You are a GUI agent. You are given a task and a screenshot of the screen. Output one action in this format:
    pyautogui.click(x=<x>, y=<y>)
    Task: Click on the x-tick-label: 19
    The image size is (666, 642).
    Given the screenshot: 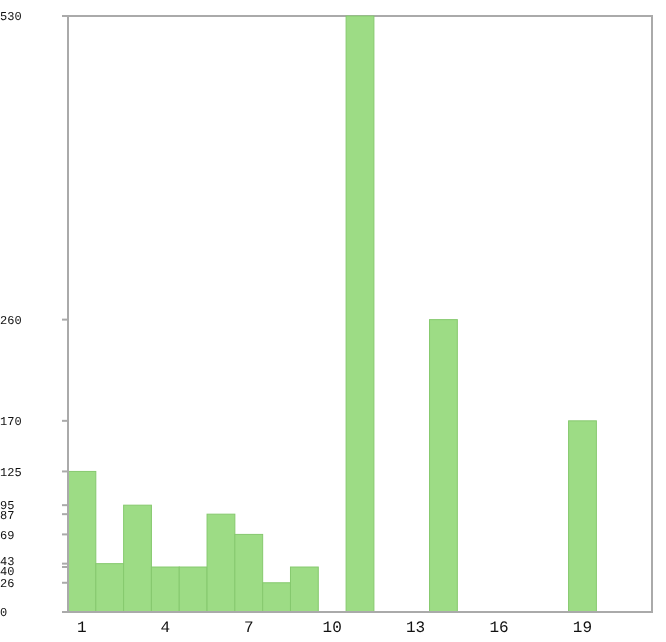 What is the action you would take?
    pyautogui.click(x=582, y=629)
    